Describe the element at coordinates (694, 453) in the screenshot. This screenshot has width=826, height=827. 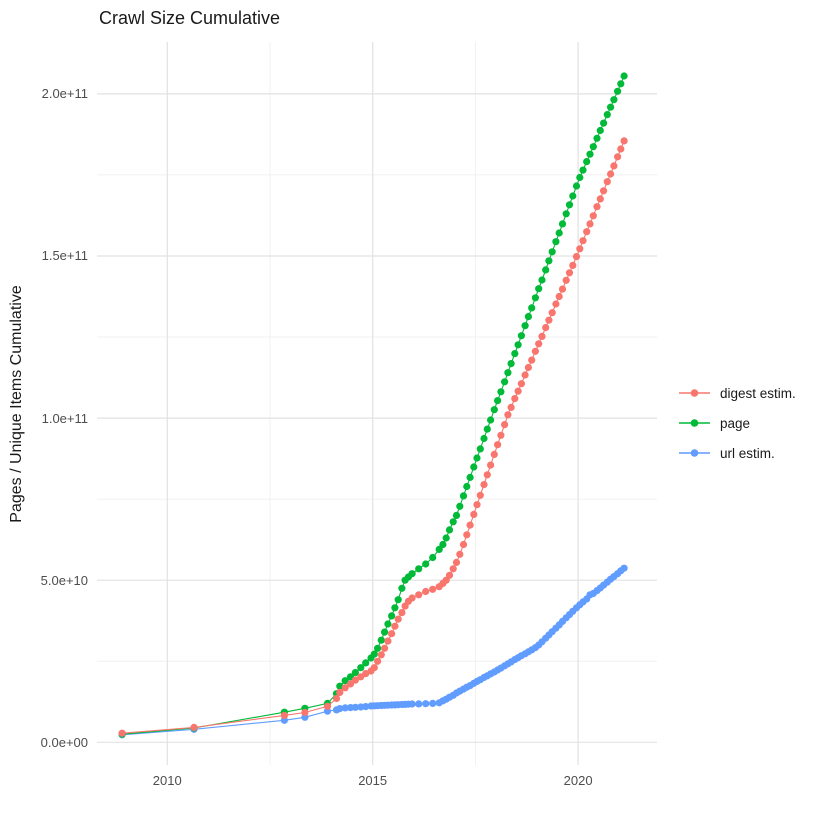
I see `legend-dot` at that location.